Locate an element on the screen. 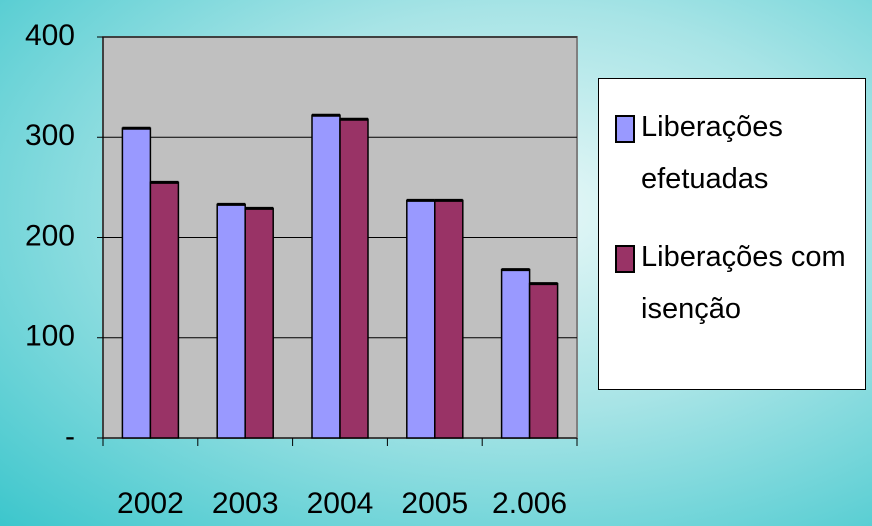 This screenshot has height=526, width=872. x-tick-label: 2003 is located at coordinates (245, 503).